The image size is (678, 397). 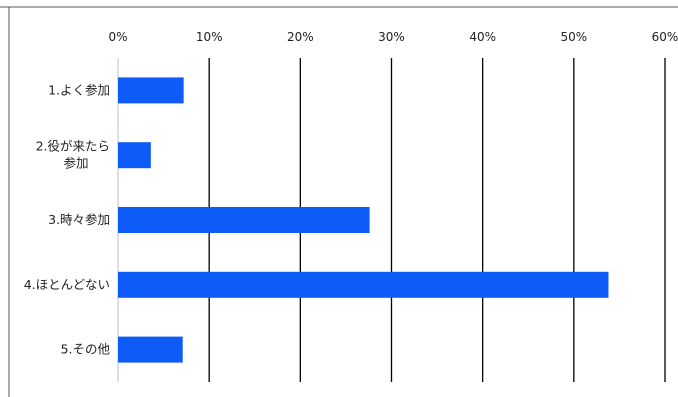 What do you see at coordinates (79, 219) in the screenshot?
I see `category-label-3: 3.時々参加` at bounding box center [79, 219].